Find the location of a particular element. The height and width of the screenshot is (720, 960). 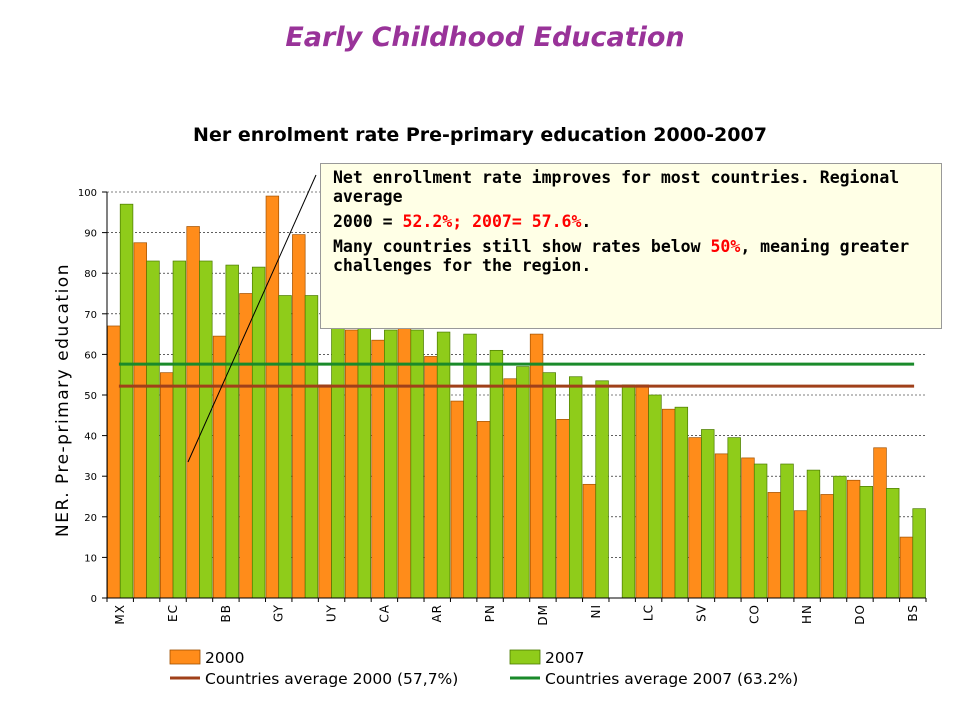

y-tick-label-20: 20 is located at coordinates (90, 518).